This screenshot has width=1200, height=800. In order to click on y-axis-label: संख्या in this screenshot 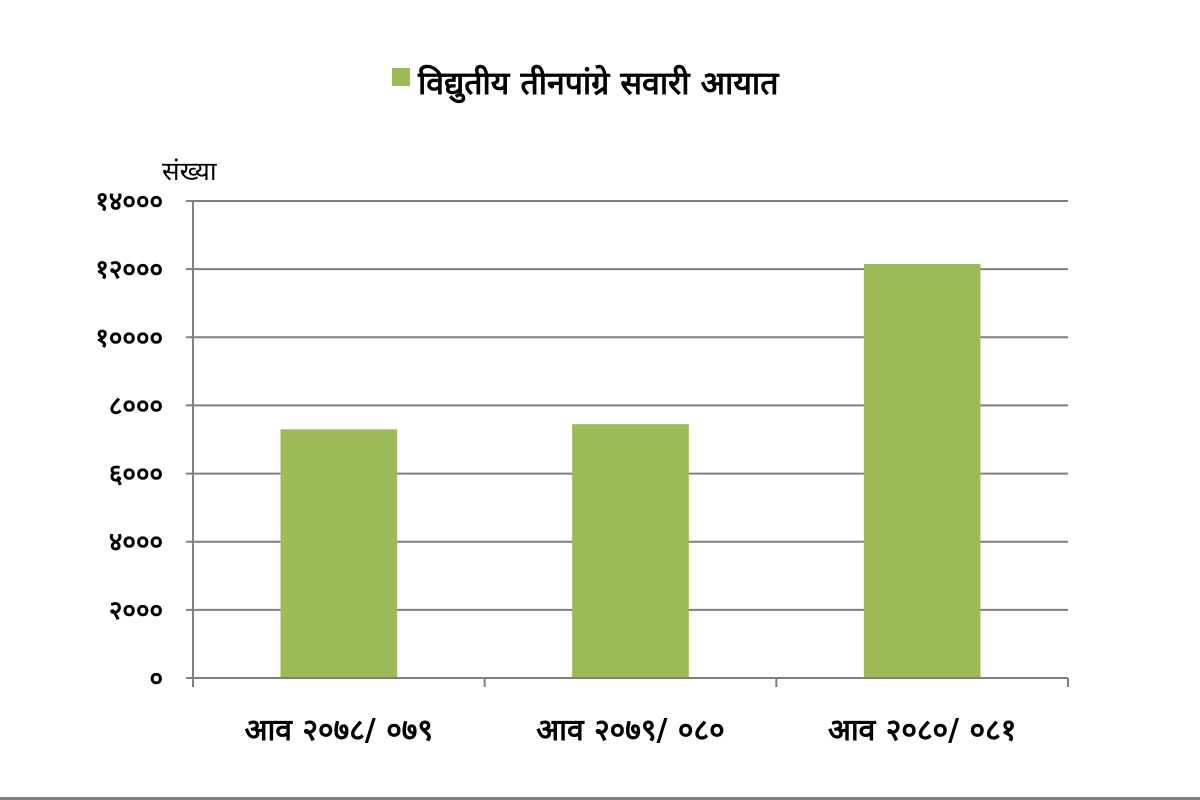, I will do `click(190, 172)`.